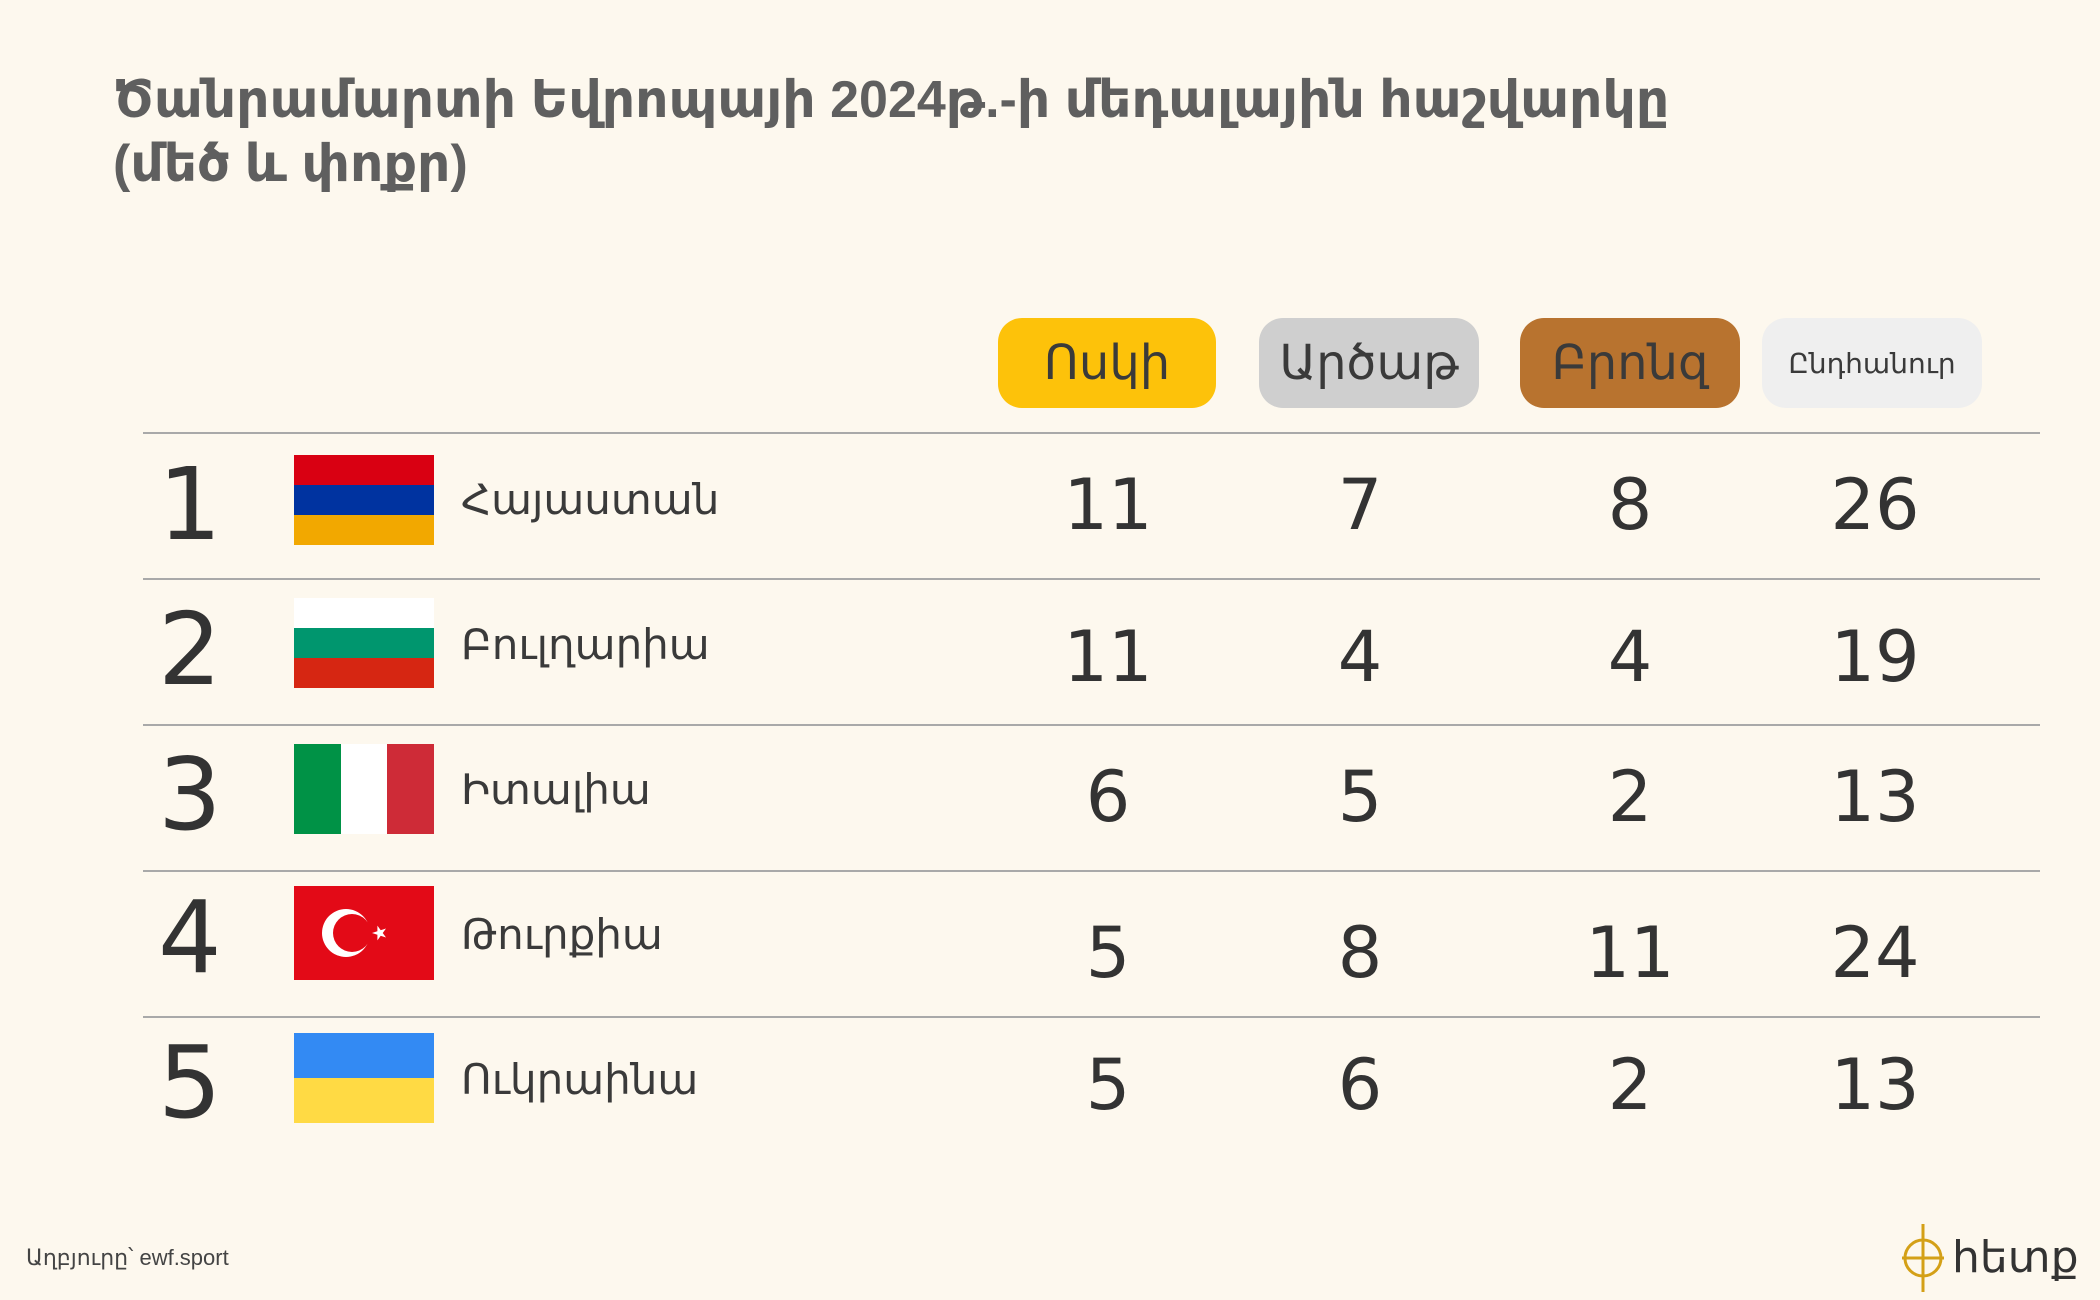  Describe the element at coordinates (1872, 363) in the screenshot. I see `header-total: Ընդհանուր` at that location.